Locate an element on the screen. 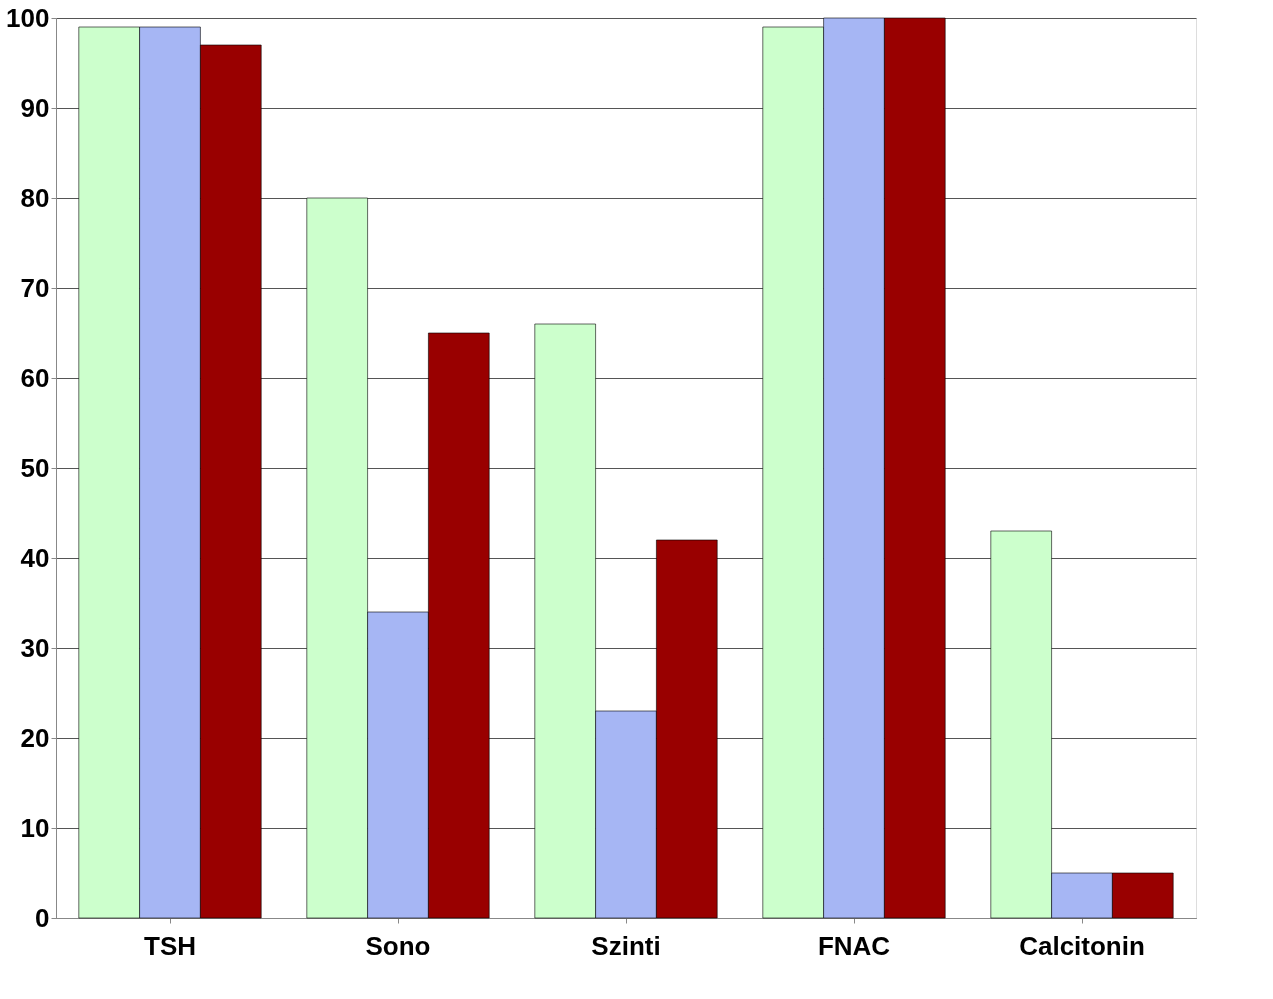 This screenshot has height=999, width=1273. x-tick-label: Calcitonin is located at coordinates (1082, 945).